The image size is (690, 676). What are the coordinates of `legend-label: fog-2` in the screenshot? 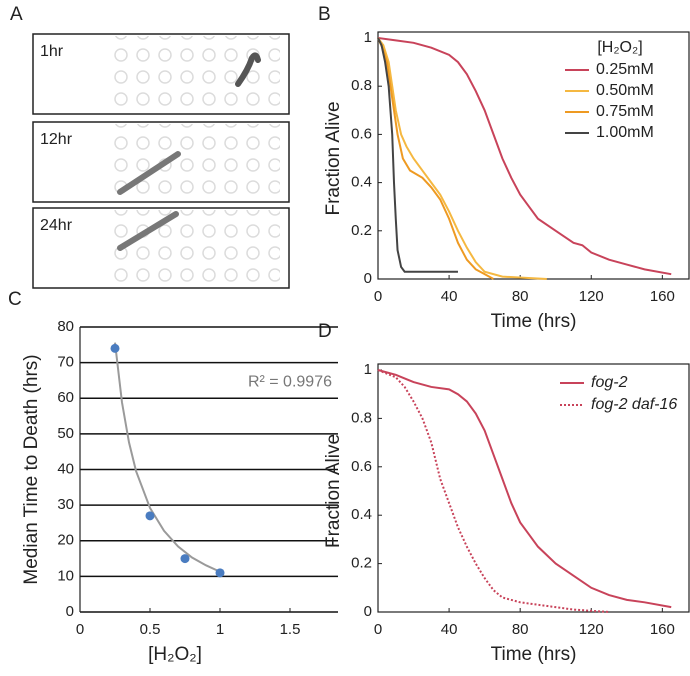 It's located at (609, 382).